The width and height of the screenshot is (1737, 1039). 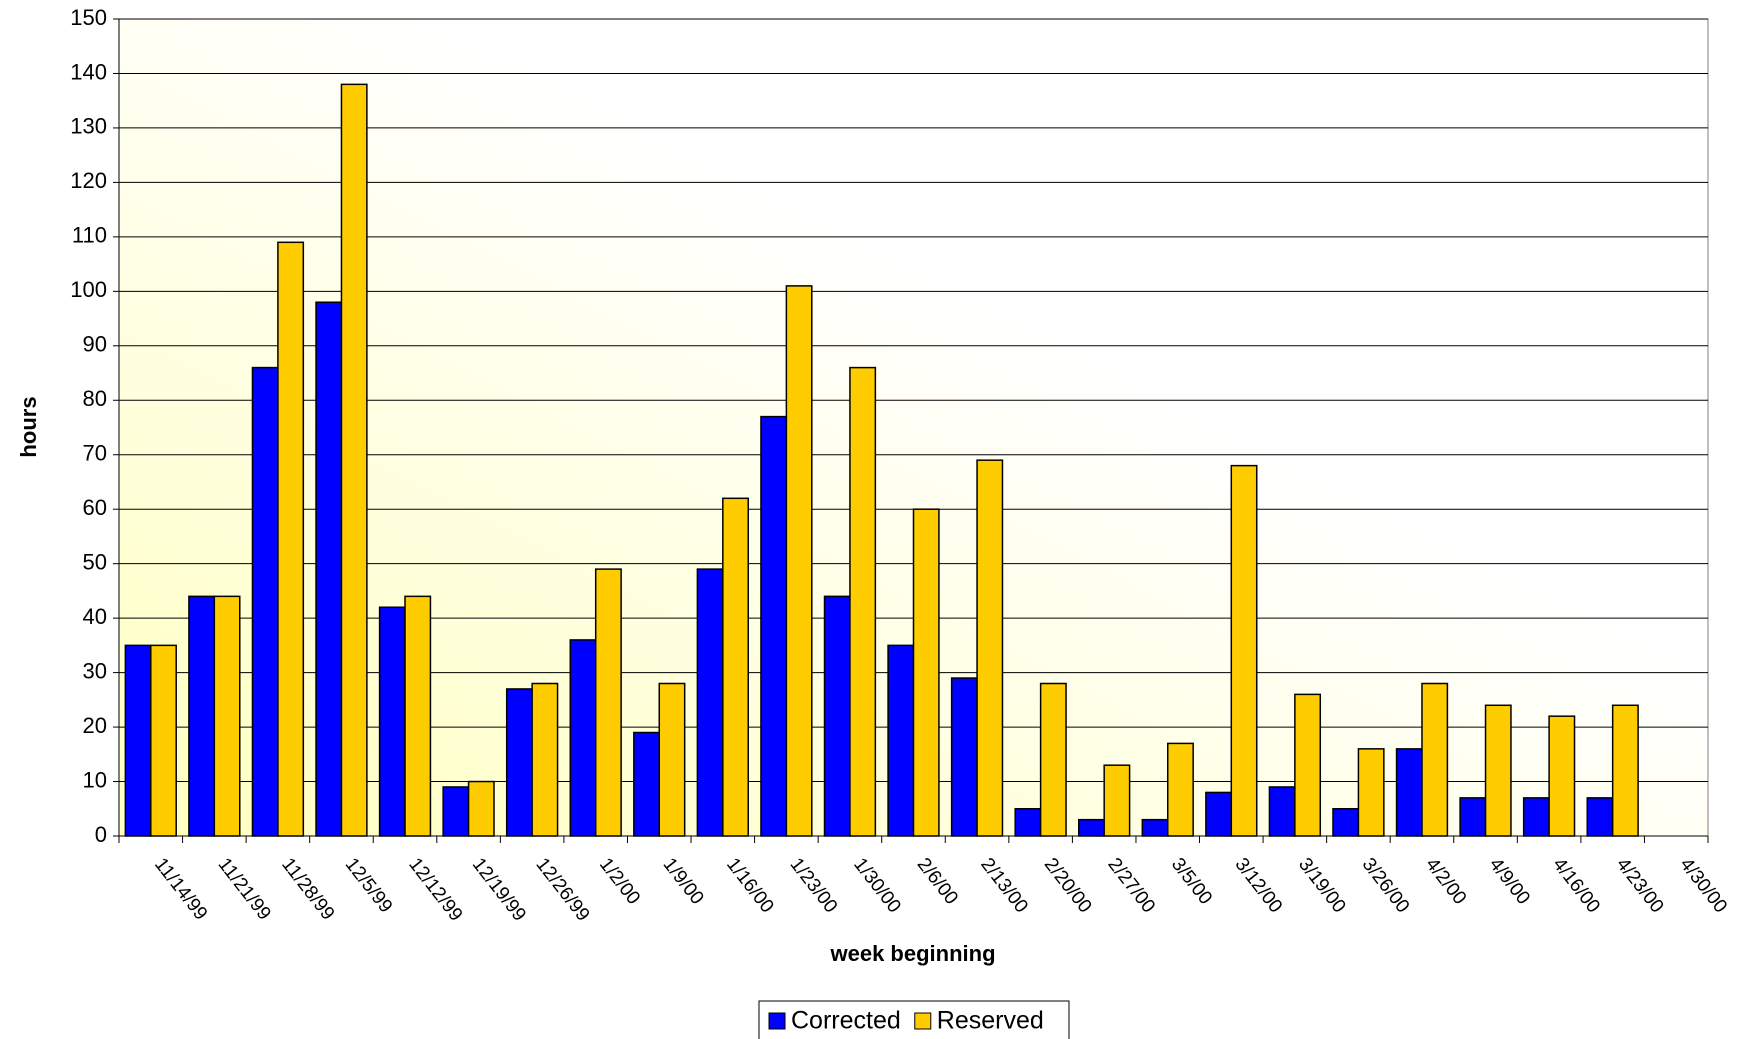 I want to click on y-tick-label: 140, so click(x=88, y=71).